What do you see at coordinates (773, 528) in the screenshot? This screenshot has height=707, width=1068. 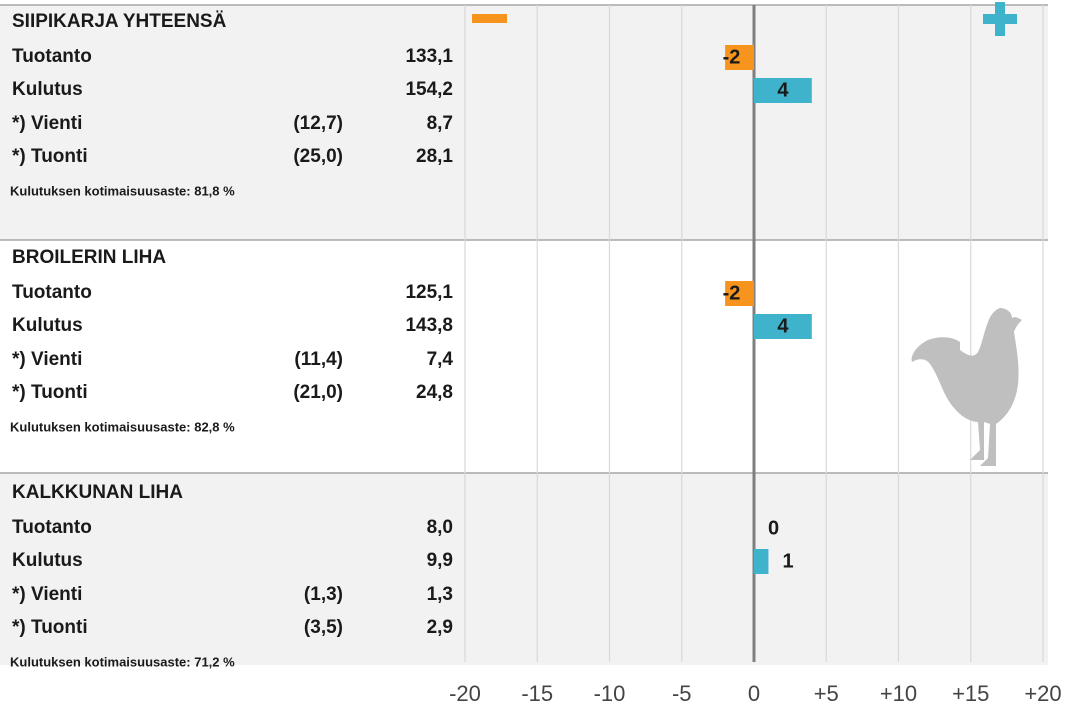 I see `bar-label: 0` at bounding box center [773, 528].